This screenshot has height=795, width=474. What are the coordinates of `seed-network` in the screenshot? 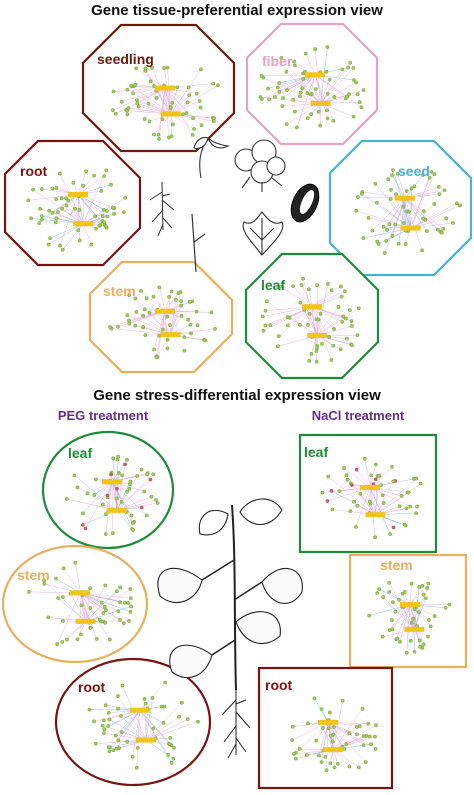 It's located at (408, 211).